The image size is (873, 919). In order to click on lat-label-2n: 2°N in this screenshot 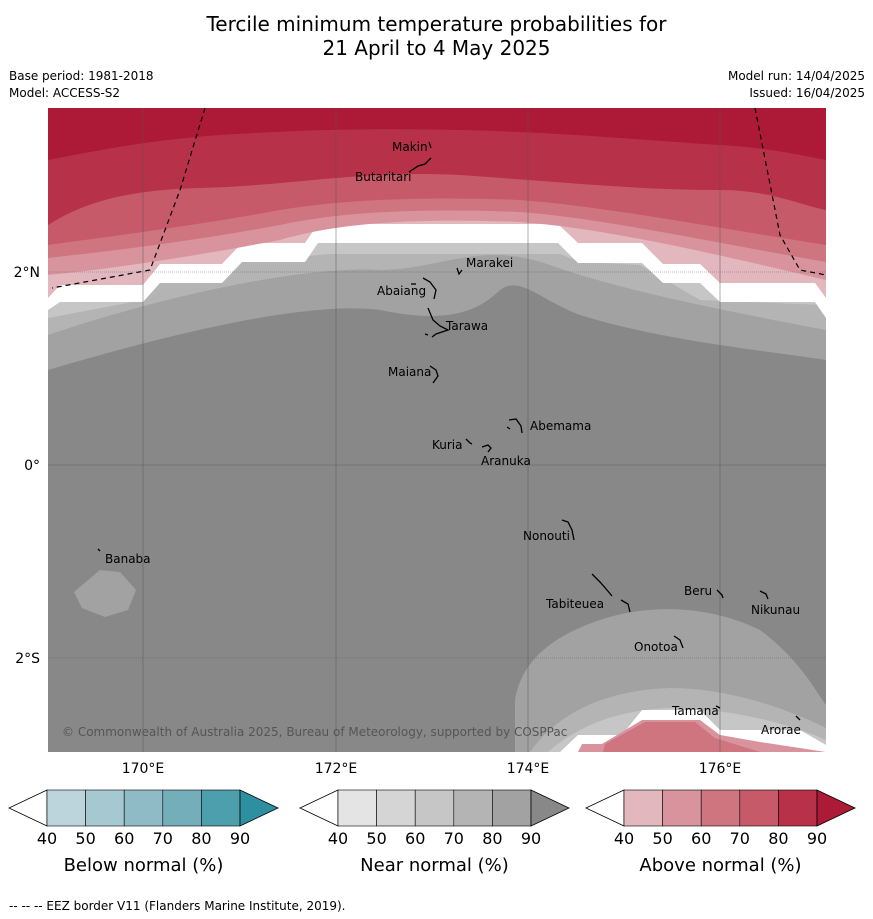, I will do `click(27, 273)`.